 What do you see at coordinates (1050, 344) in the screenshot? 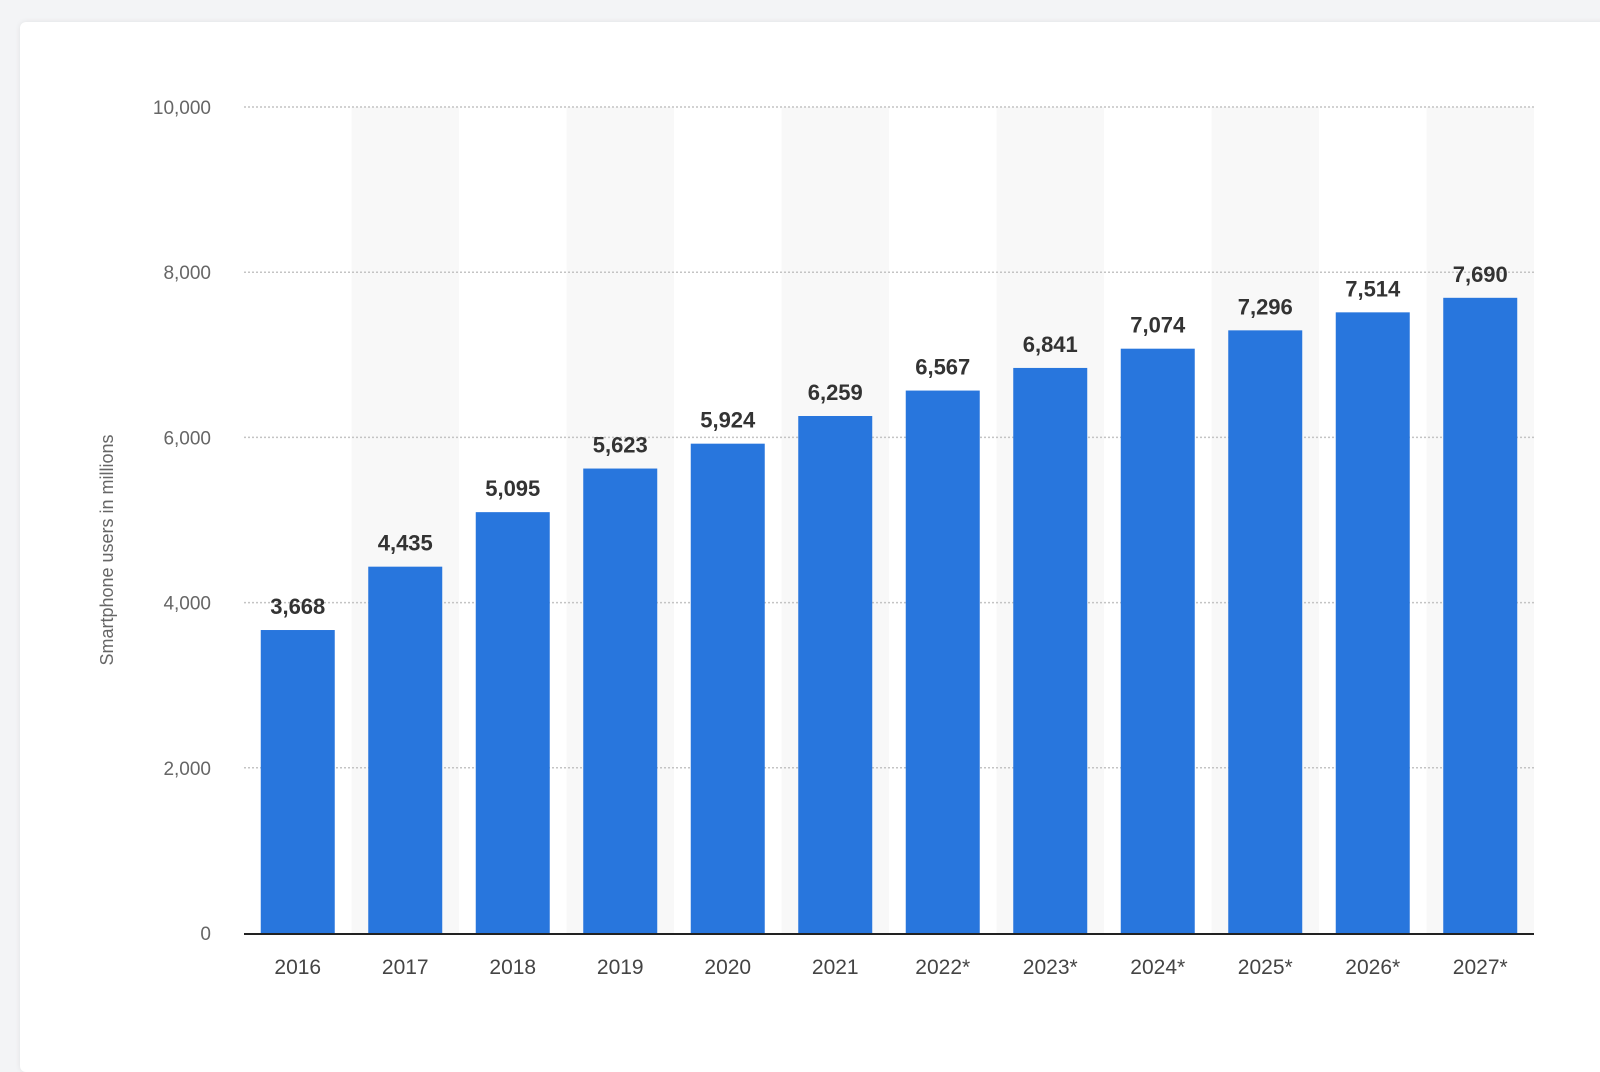
I see `value-label: 6,841` at bounding box center [1050, 344].